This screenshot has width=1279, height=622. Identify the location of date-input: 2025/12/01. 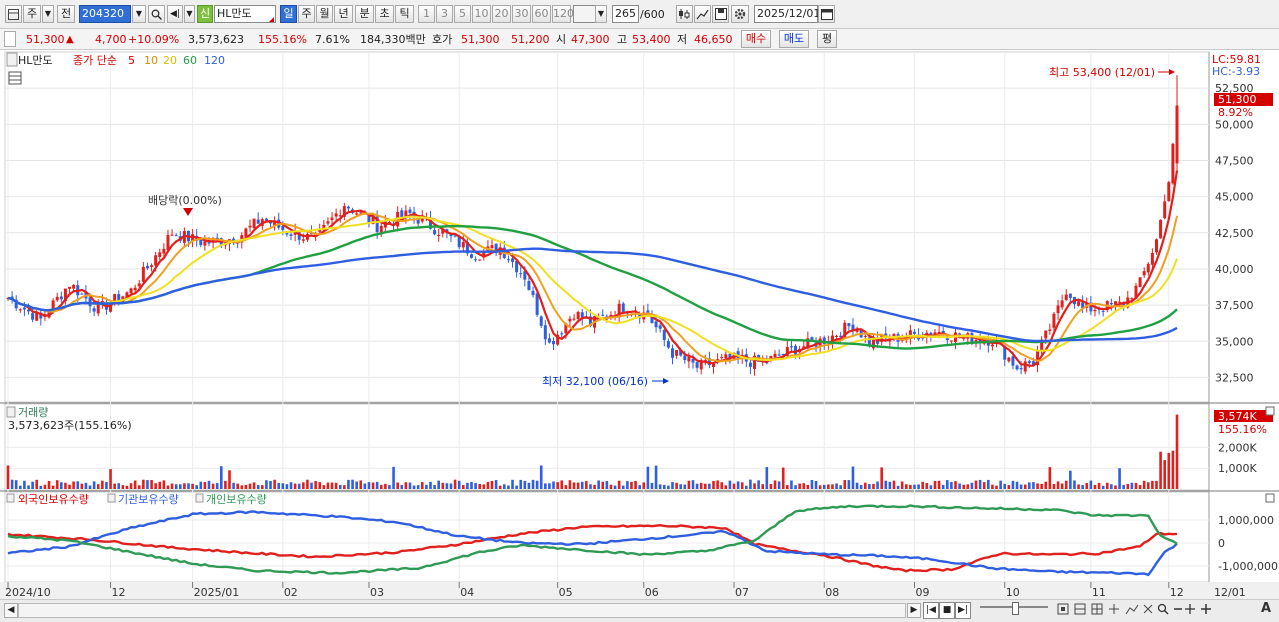
(787, 14).